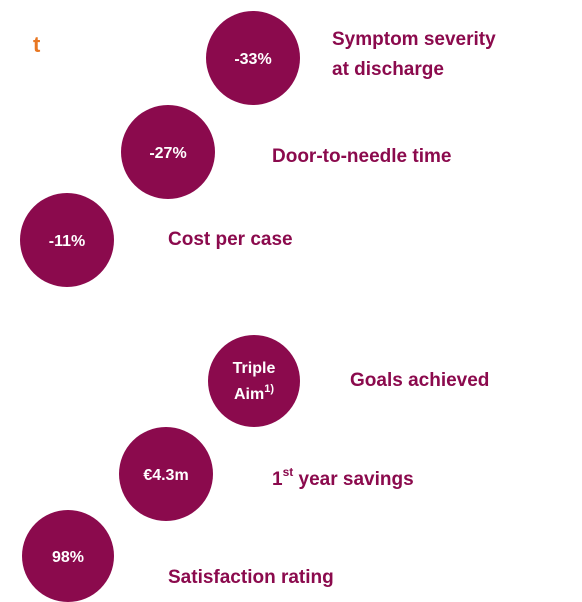 This screenshot has width=582, height=602. Describe the element at coordinates (277, 479) in the screenshot. I see `impact-label: 1` at that location.